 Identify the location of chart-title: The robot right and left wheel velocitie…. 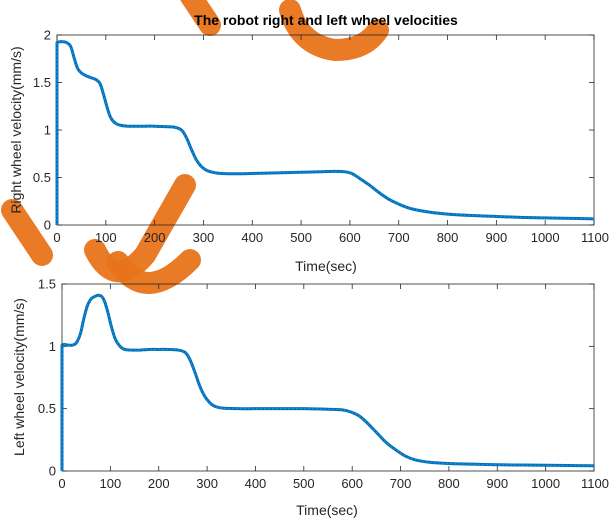
(326, 20).